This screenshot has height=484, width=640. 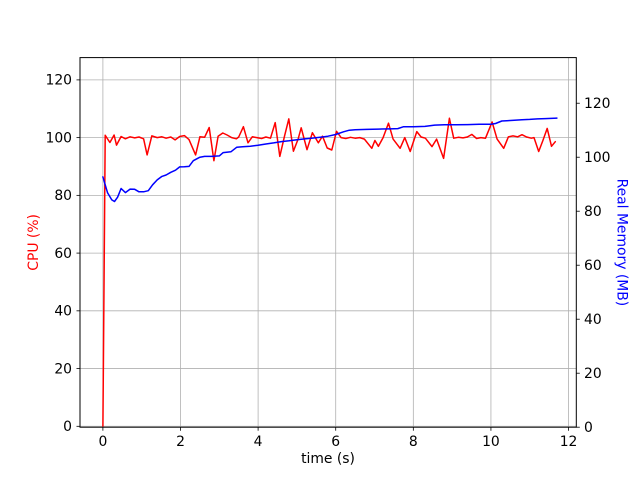 What do you see at coordinates (180, 442) in the screenshot?
I see `x-tick-label: 2` at bounding box center [180, 442].